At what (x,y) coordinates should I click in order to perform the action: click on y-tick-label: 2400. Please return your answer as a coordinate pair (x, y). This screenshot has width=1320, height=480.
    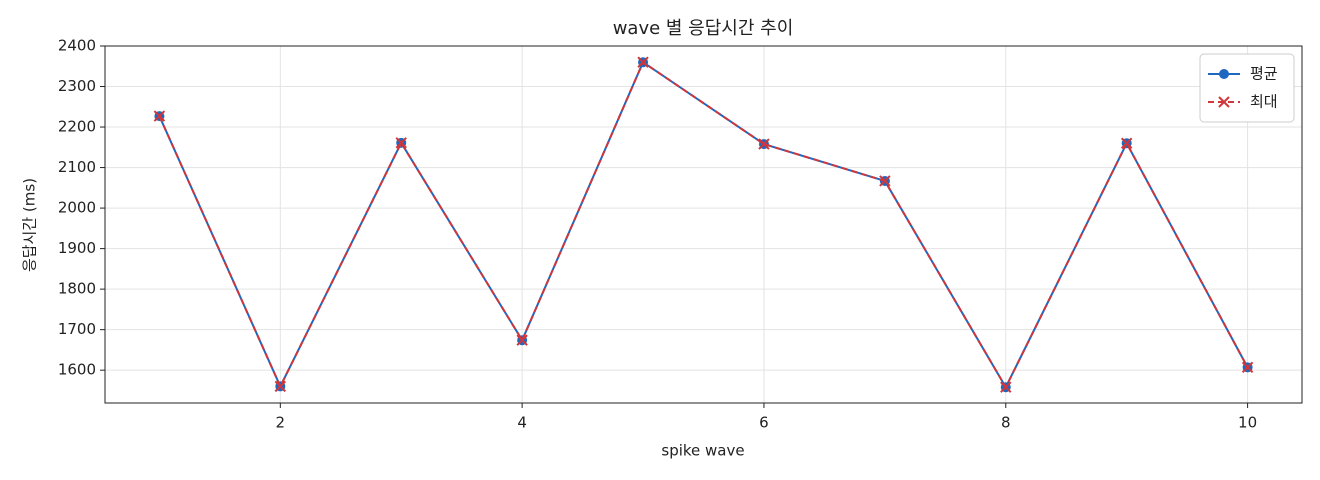
    Looking at the image, I should click on (77, 46).